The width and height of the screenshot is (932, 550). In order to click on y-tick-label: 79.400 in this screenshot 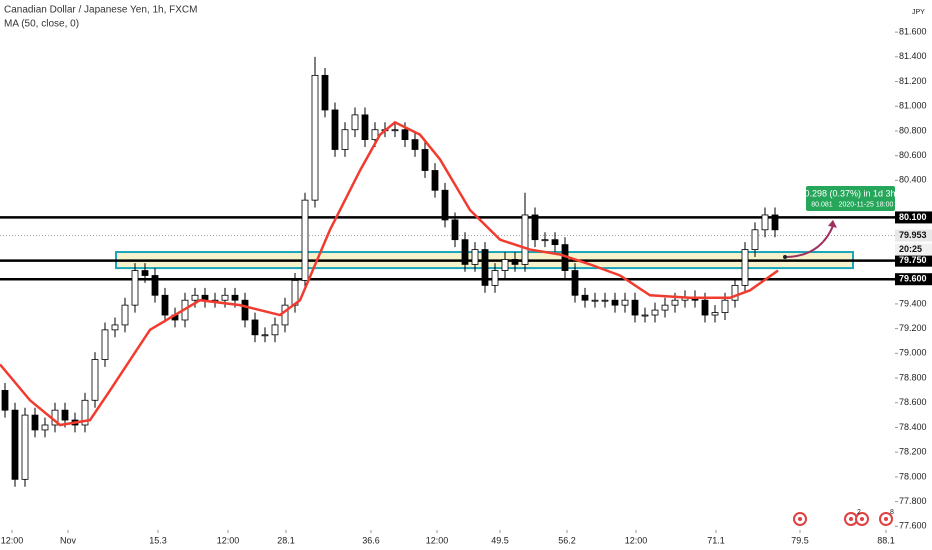, I will do `click(913, 303)`.